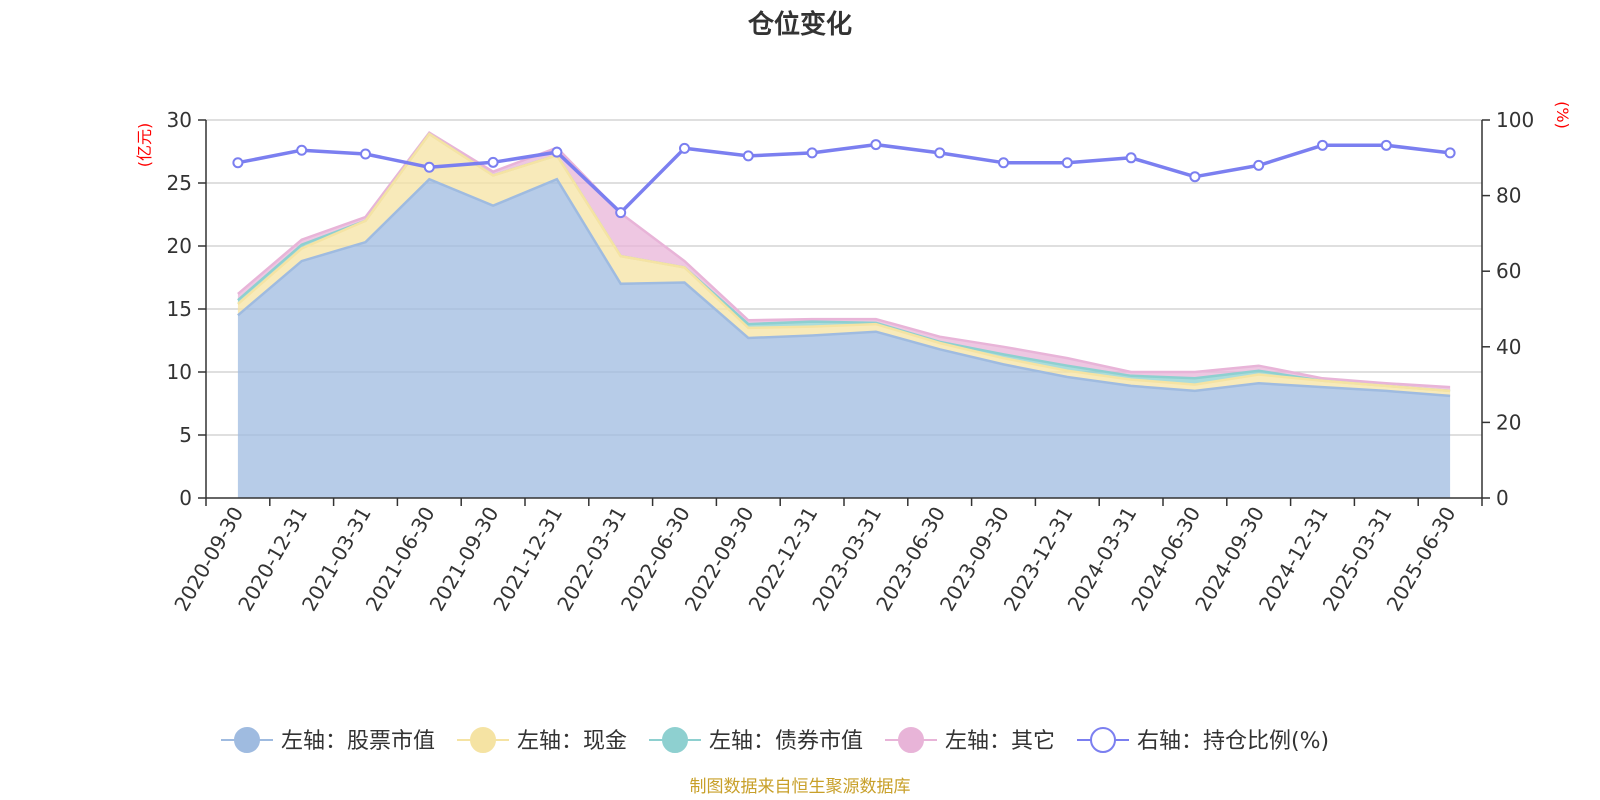 The height and width of the screenshot is (800, 1600). I want to click on ratio-line, so click(844, 178).